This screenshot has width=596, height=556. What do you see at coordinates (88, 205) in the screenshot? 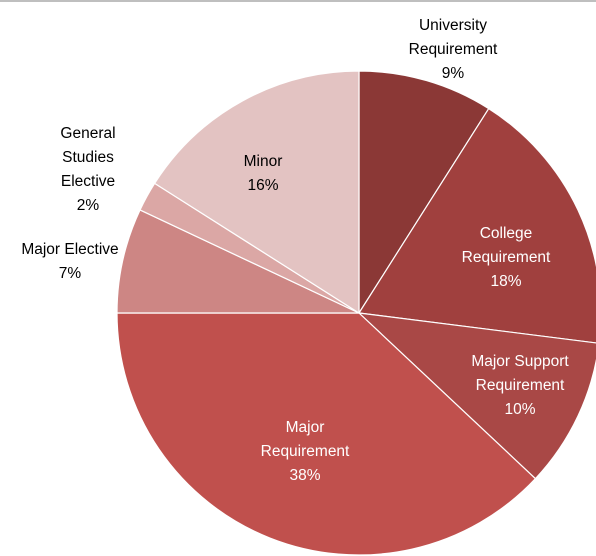
I see `pie-slice-value: 2%` at bounding box center [88, 205].